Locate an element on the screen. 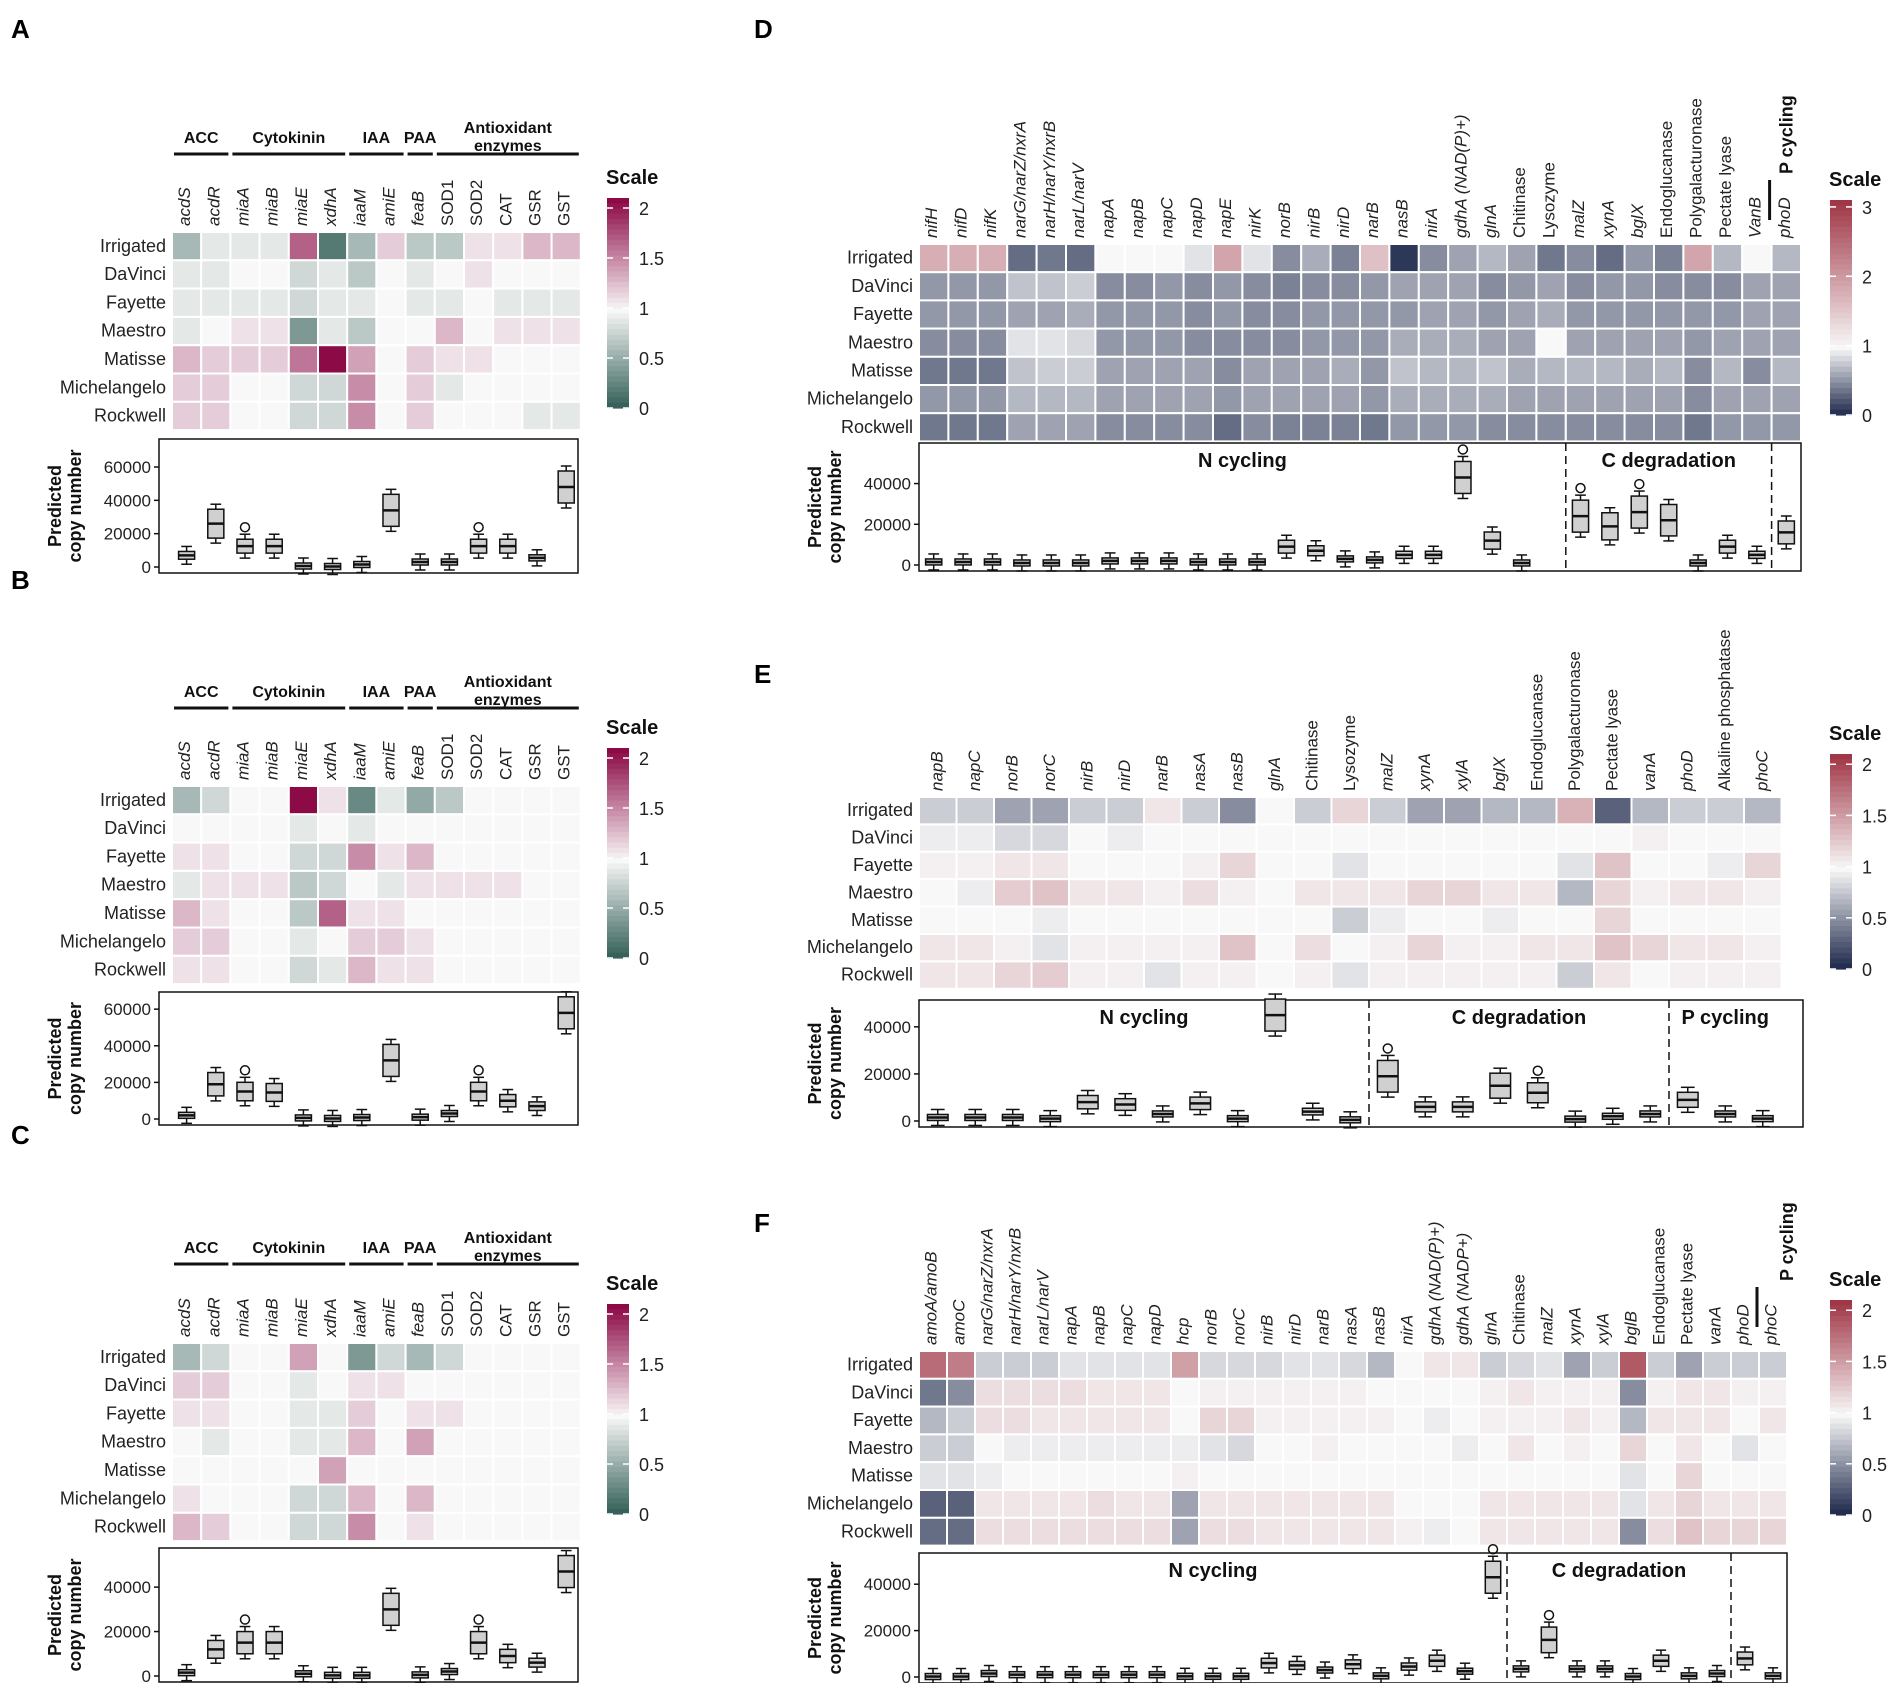 This screenshot has width=1904, height=1683. gene-label: nasB is located at coordinates (1402, 218).